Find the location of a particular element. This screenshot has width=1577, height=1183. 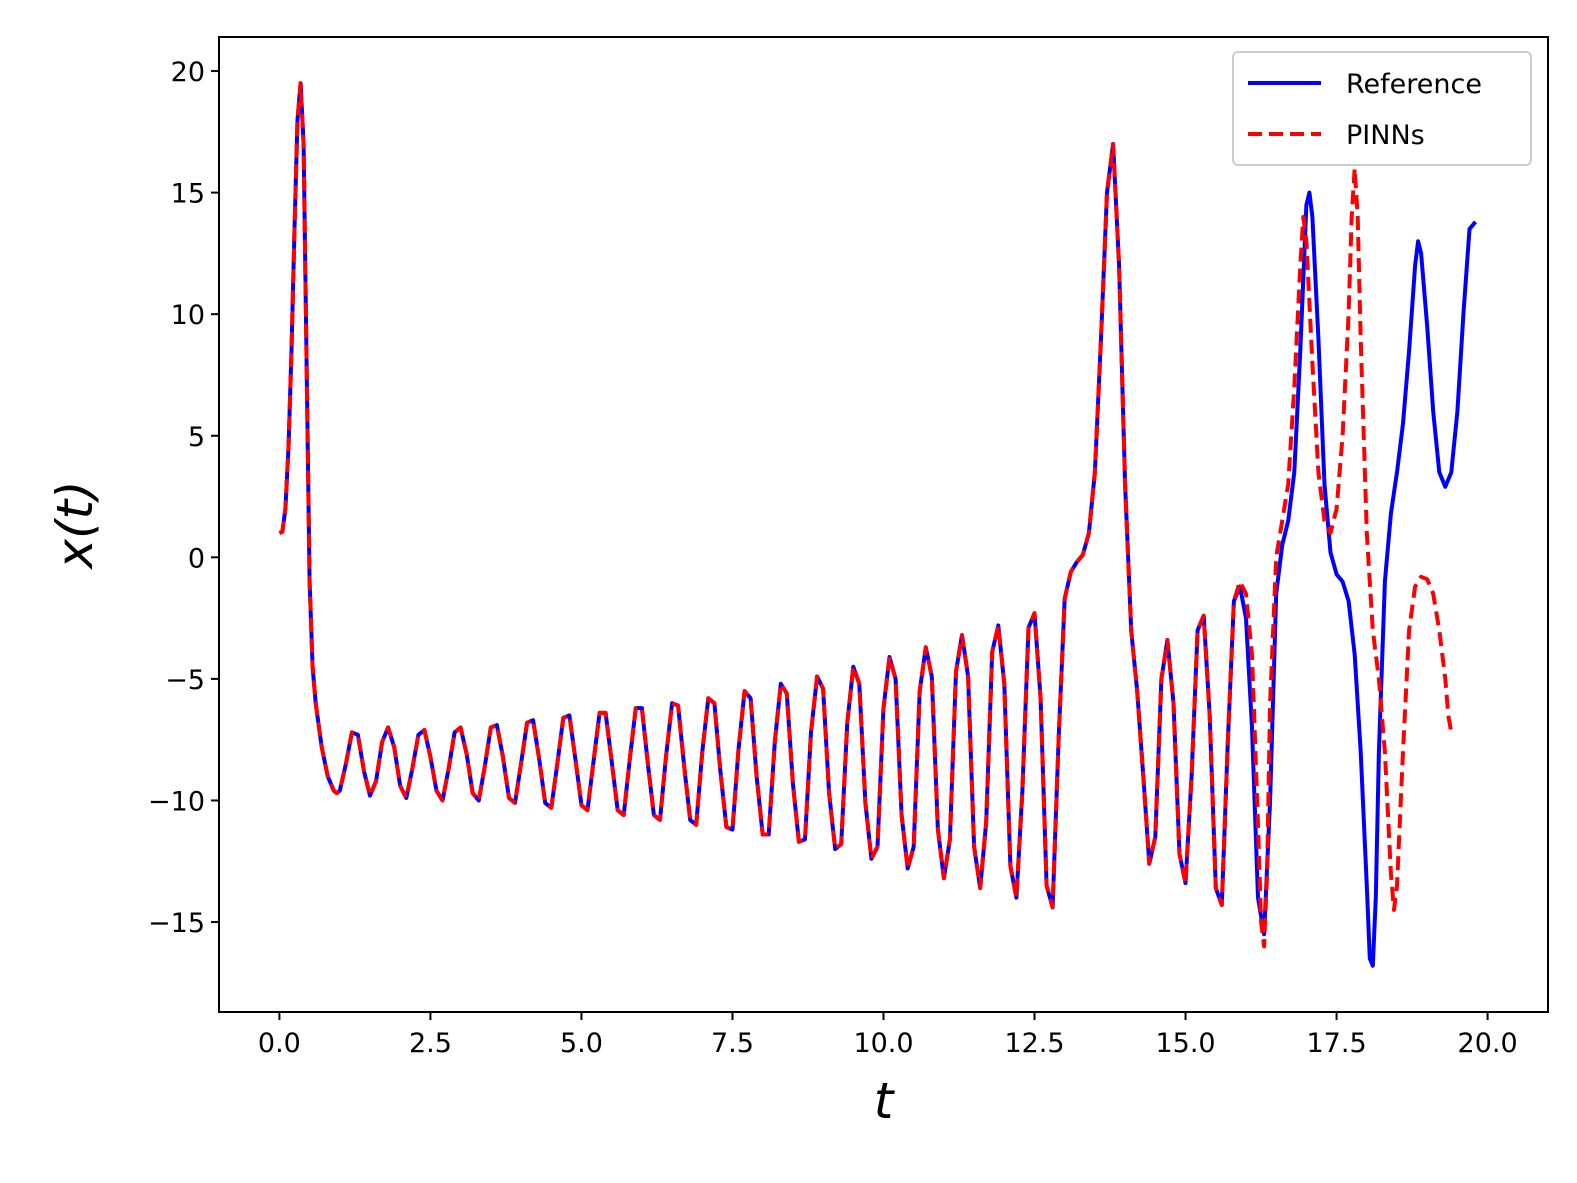

y-axis-label: x(t) is located at coordinates (75, 525).